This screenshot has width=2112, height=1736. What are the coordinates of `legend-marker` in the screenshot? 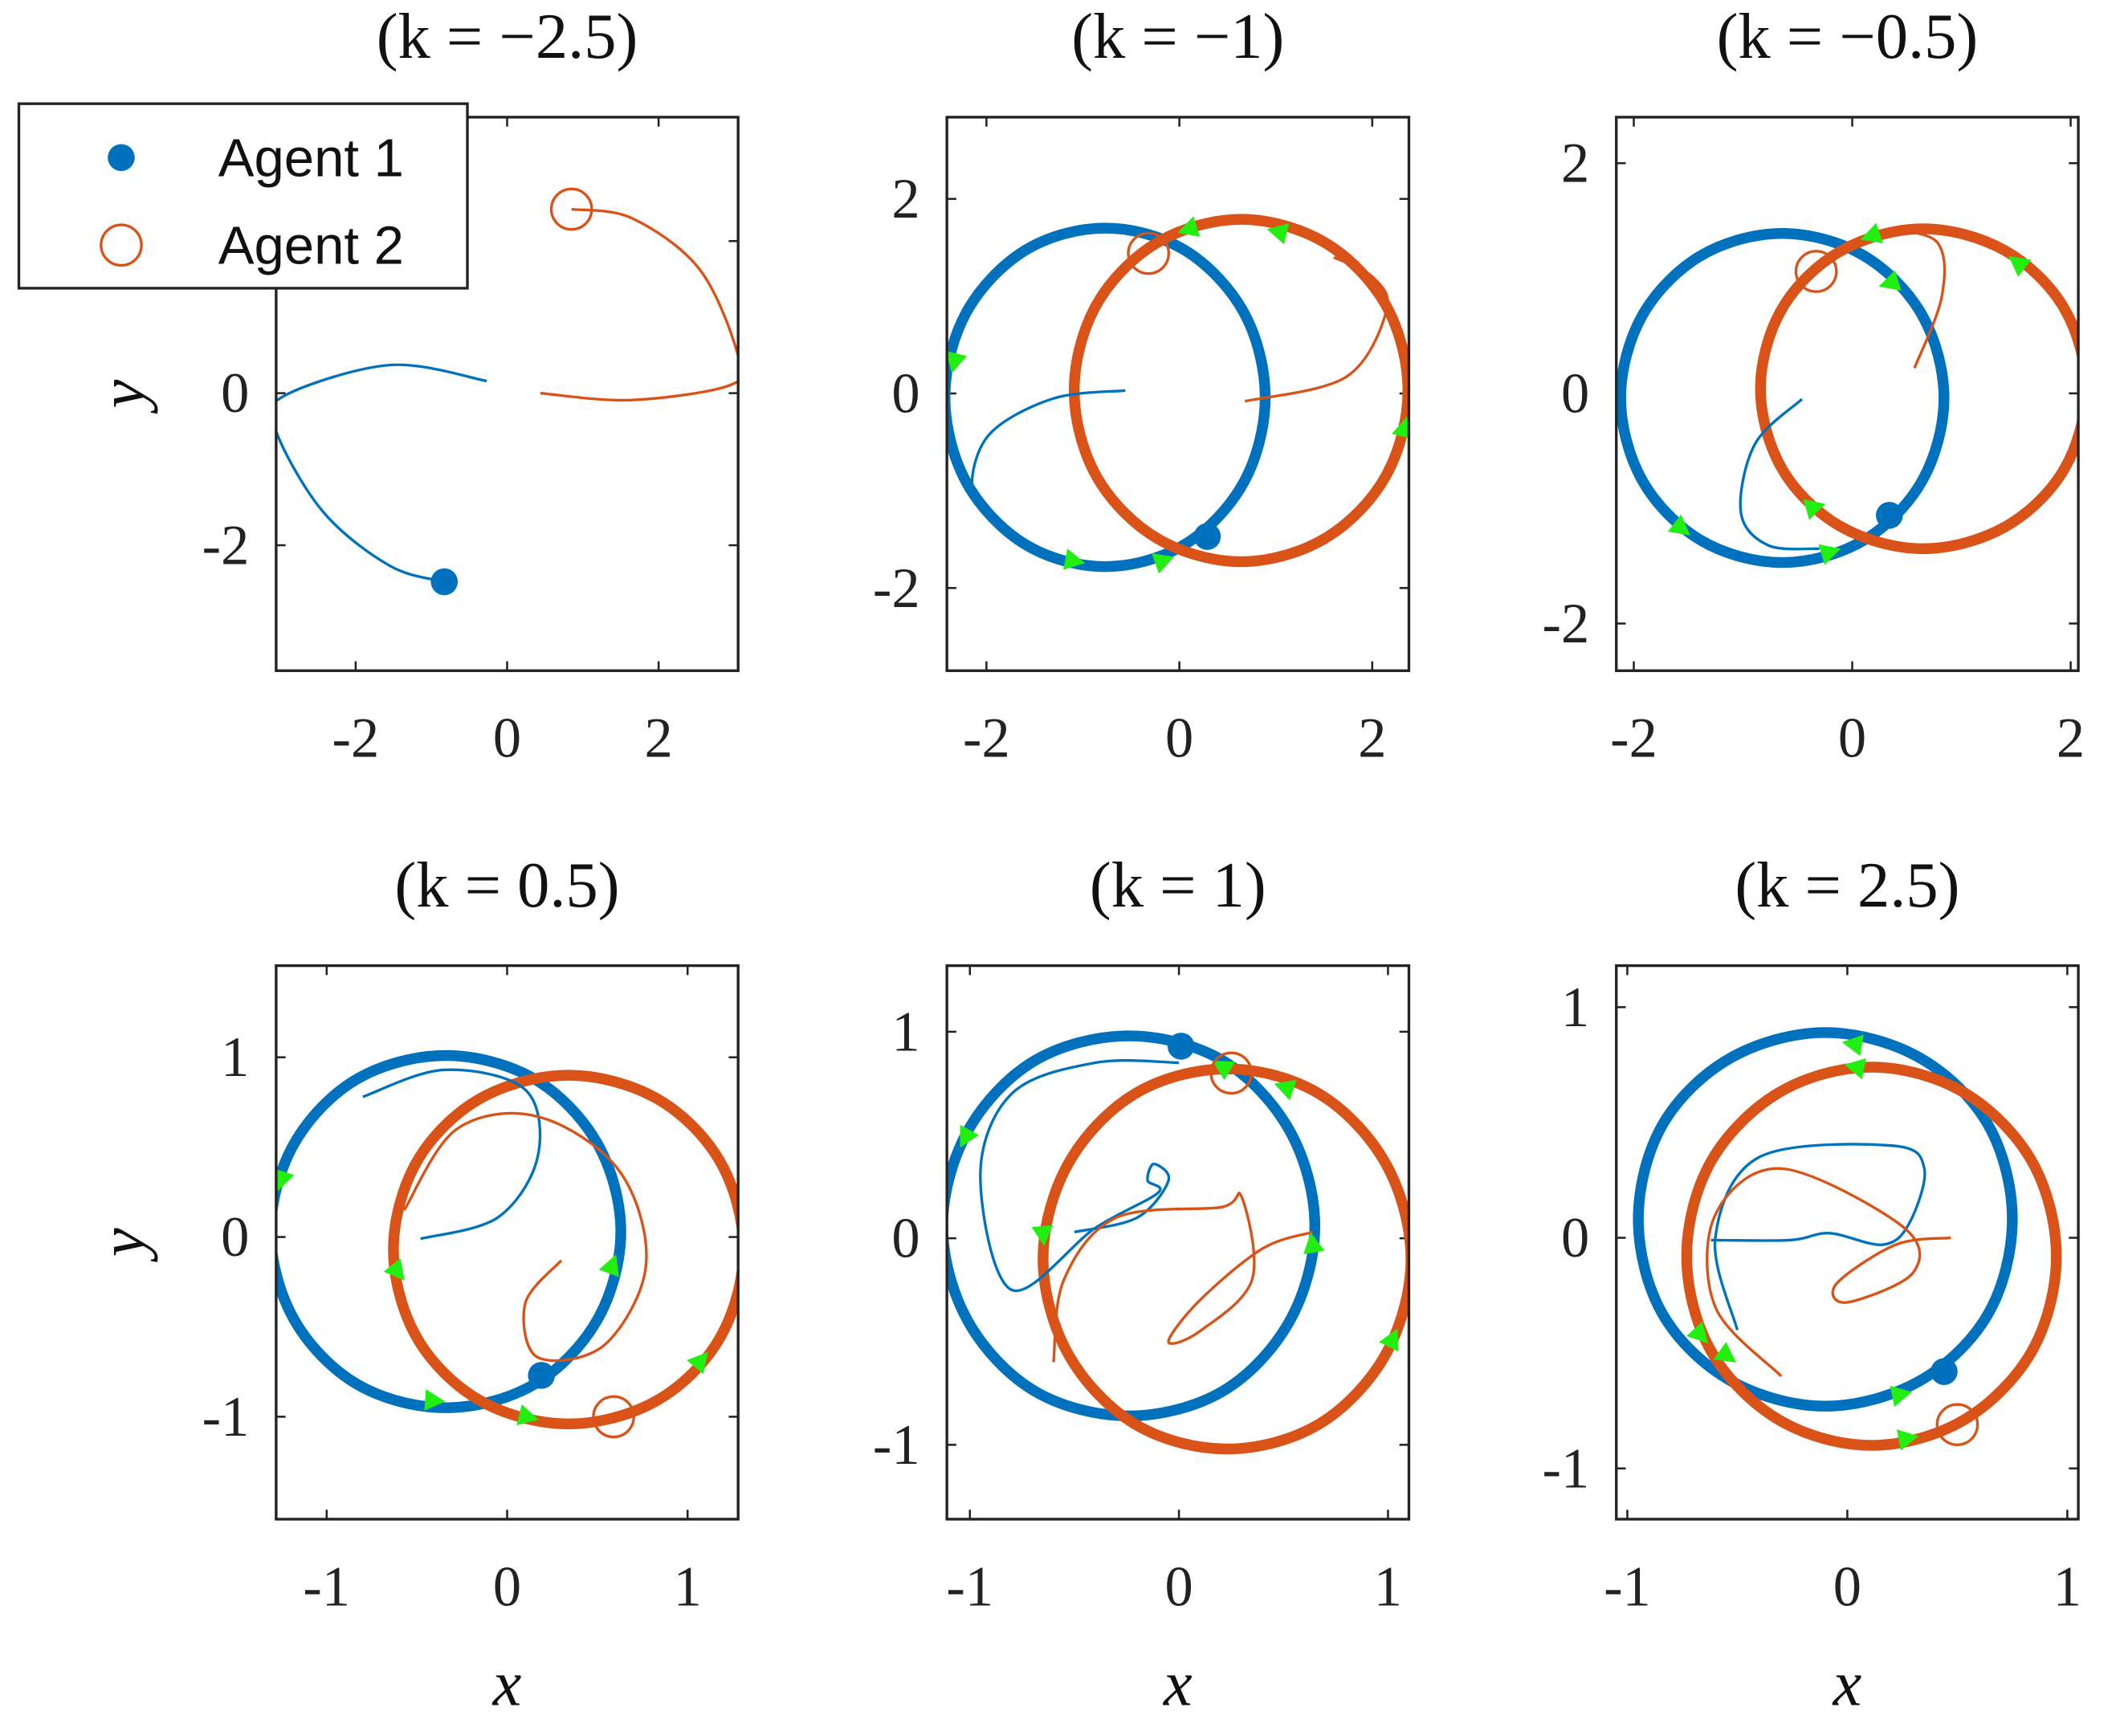 It's located at (121, 158).